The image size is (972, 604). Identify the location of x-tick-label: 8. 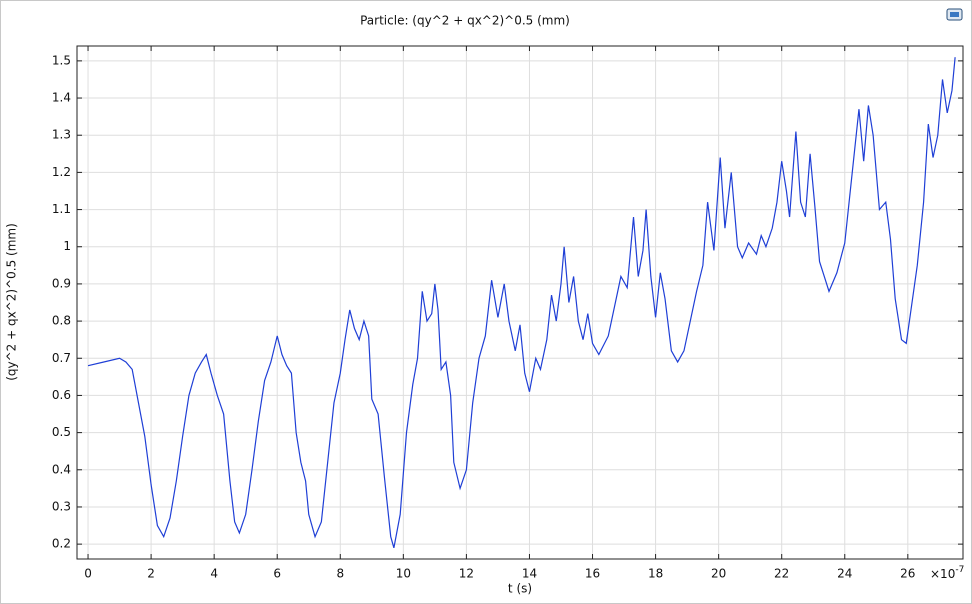
(340, 574).